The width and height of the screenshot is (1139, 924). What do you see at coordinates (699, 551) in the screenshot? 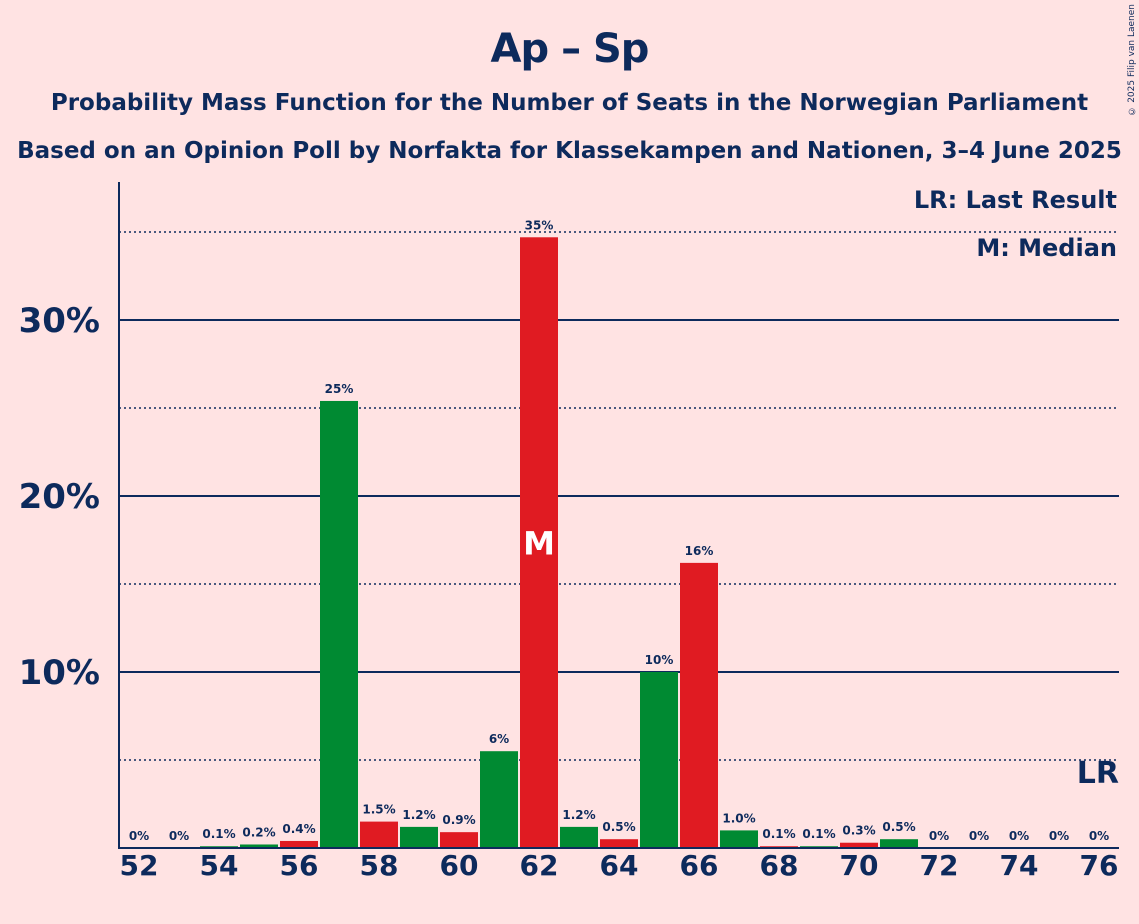
I see `data-label-seat-66: 16%` at bounding box center [699, 551].